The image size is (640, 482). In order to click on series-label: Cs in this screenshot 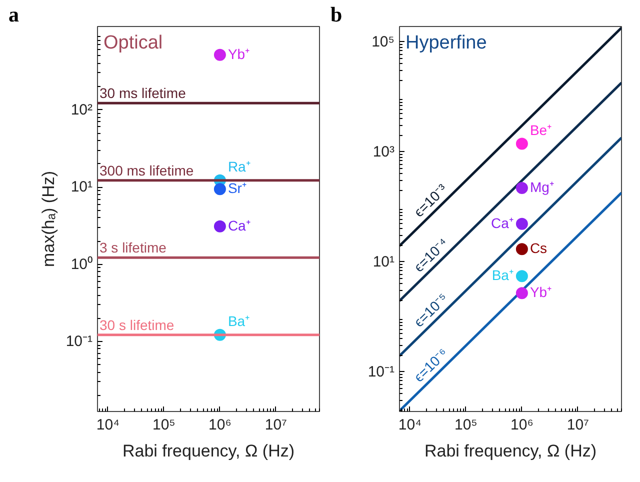, I will do `click(539, 248)`.